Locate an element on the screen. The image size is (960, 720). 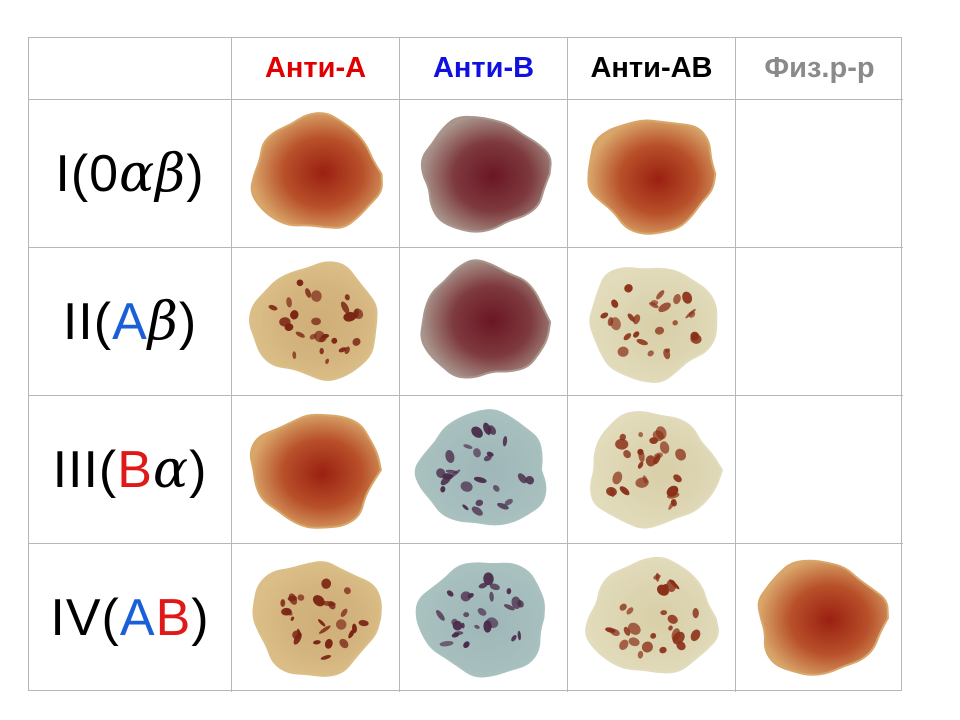
column-header-label: Физ.р-р is located at coordinates (819, 68).